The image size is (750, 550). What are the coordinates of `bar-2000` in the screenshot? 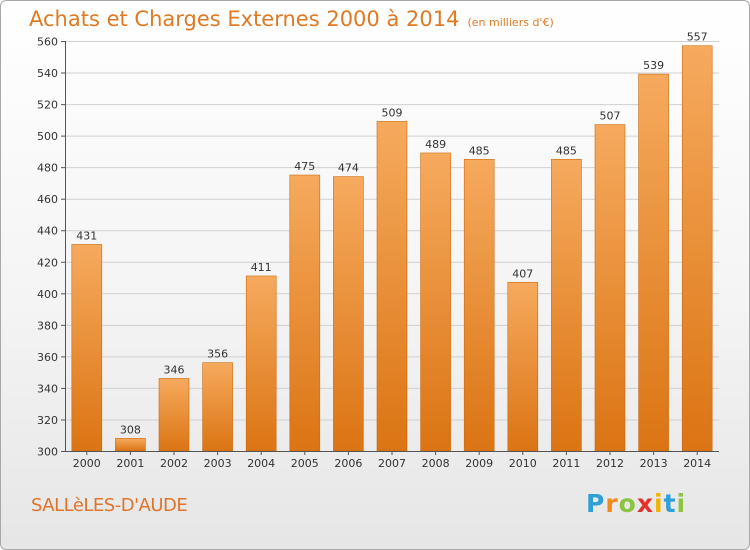 It's located at (87, 348).